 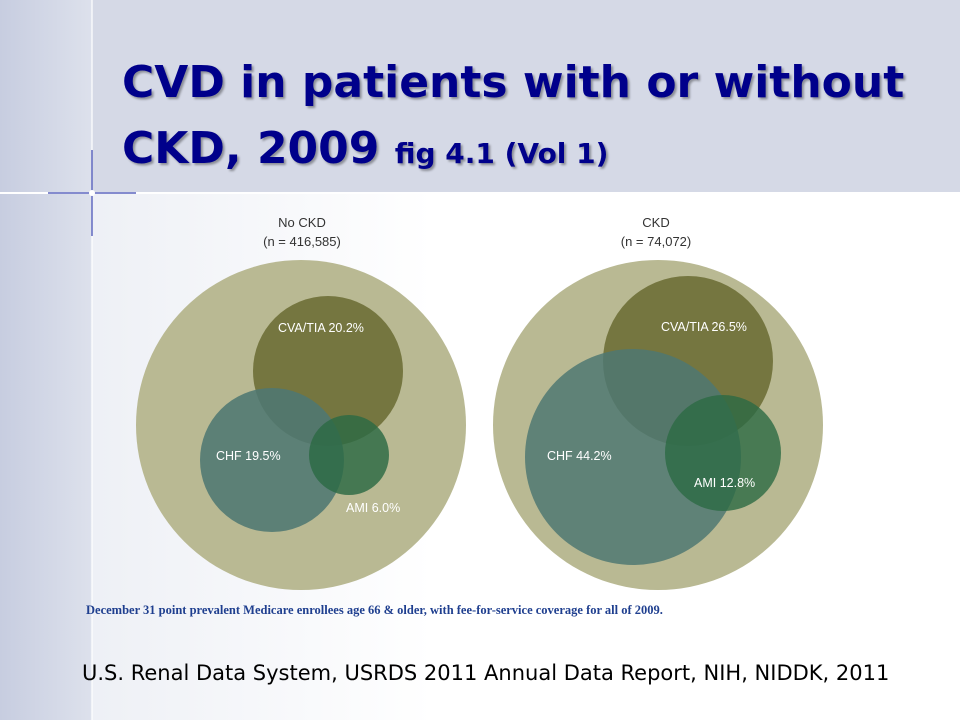 I want to click on circle-chf-ckd, so click(x=633, y=457).